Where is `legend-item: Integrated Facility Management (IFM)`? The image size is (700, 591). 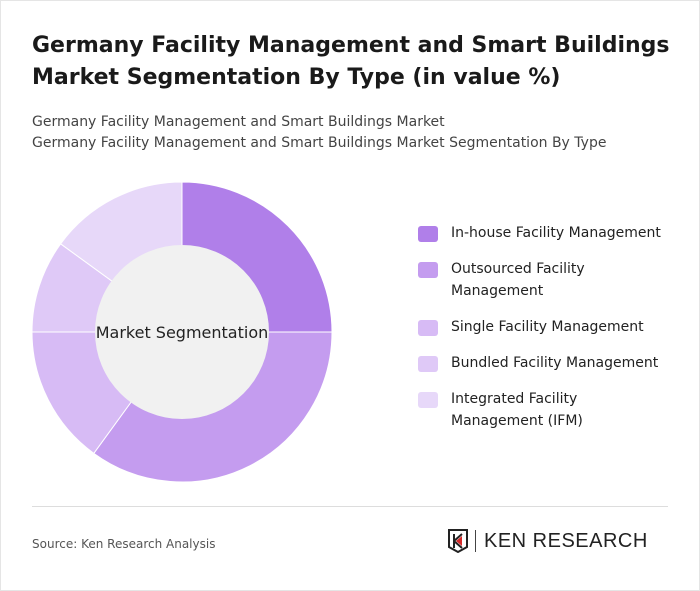
legend-item: Integrated Facility Management (IFM) is located at coordinates (548, 410).